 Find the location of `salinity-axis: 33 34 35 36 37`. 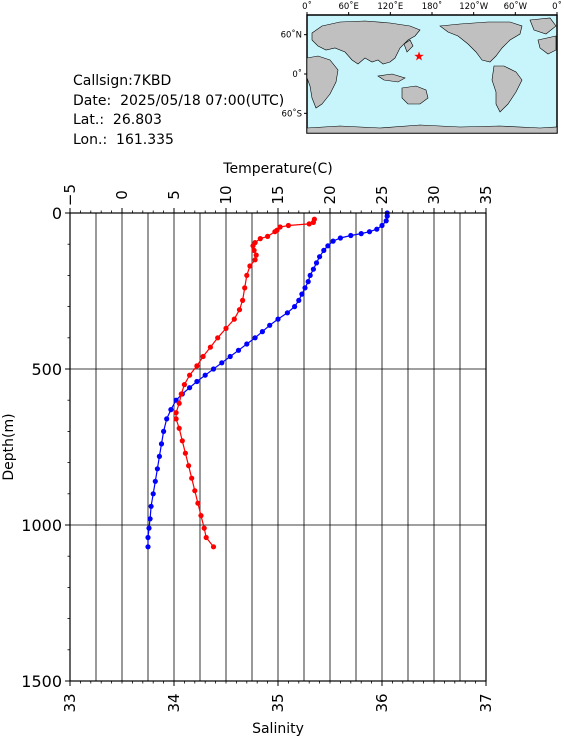

salinity-axis: 33 34 35 36 37 is located at coordinates (278, 697).